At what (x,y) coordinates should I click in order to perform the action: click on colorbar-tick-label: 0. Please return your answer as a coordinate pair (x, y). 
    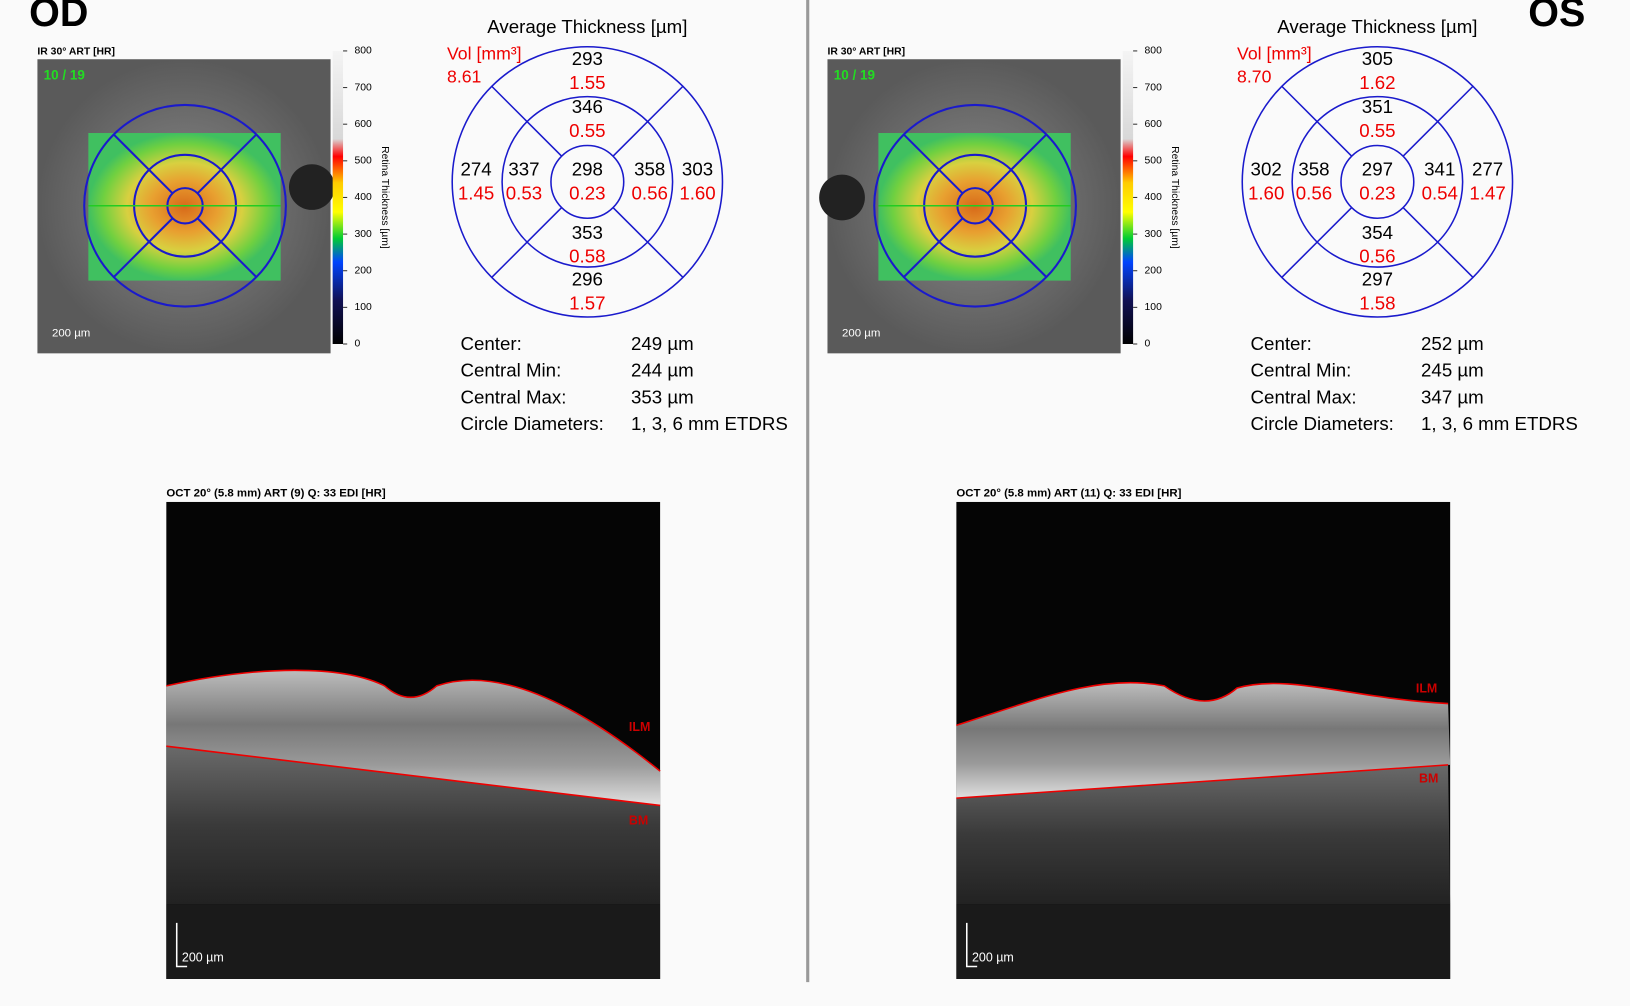
    Looking at the image, I should click on (357, 344).